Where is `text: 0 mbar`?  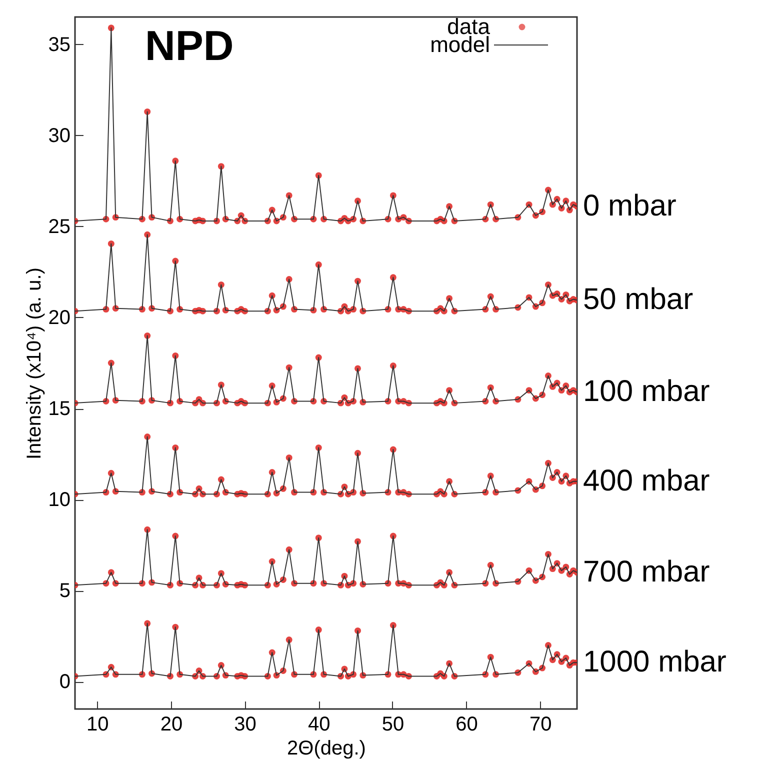 text: 0 mbar is located at coordinates (629, 205).